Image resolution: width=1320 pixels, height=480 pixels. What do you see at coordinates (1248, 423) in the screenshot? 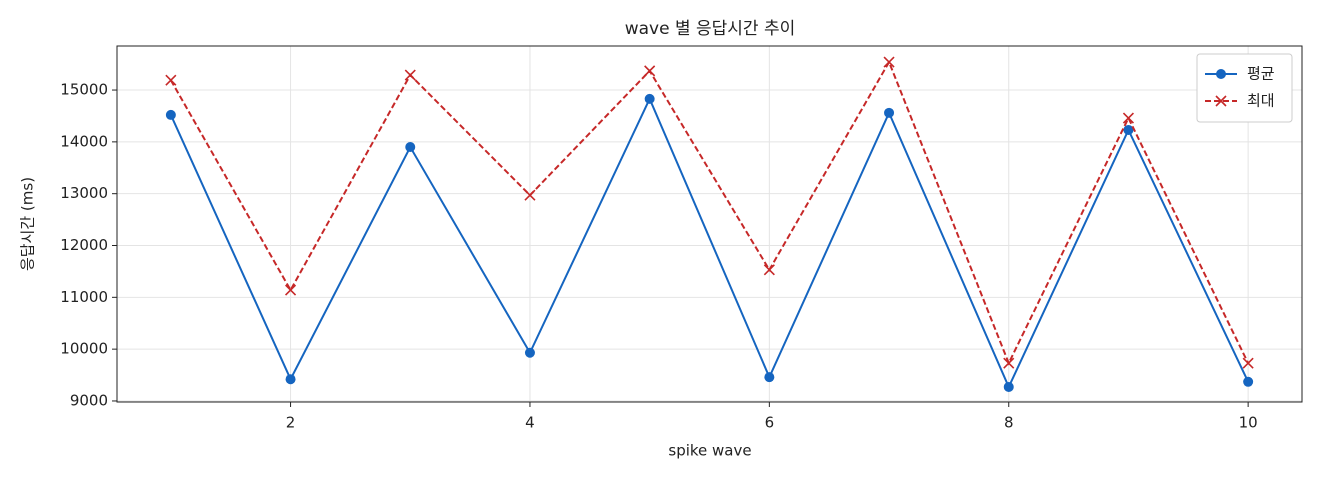
I see `x-tick-label: 10` at bounding box center [1248, 423].